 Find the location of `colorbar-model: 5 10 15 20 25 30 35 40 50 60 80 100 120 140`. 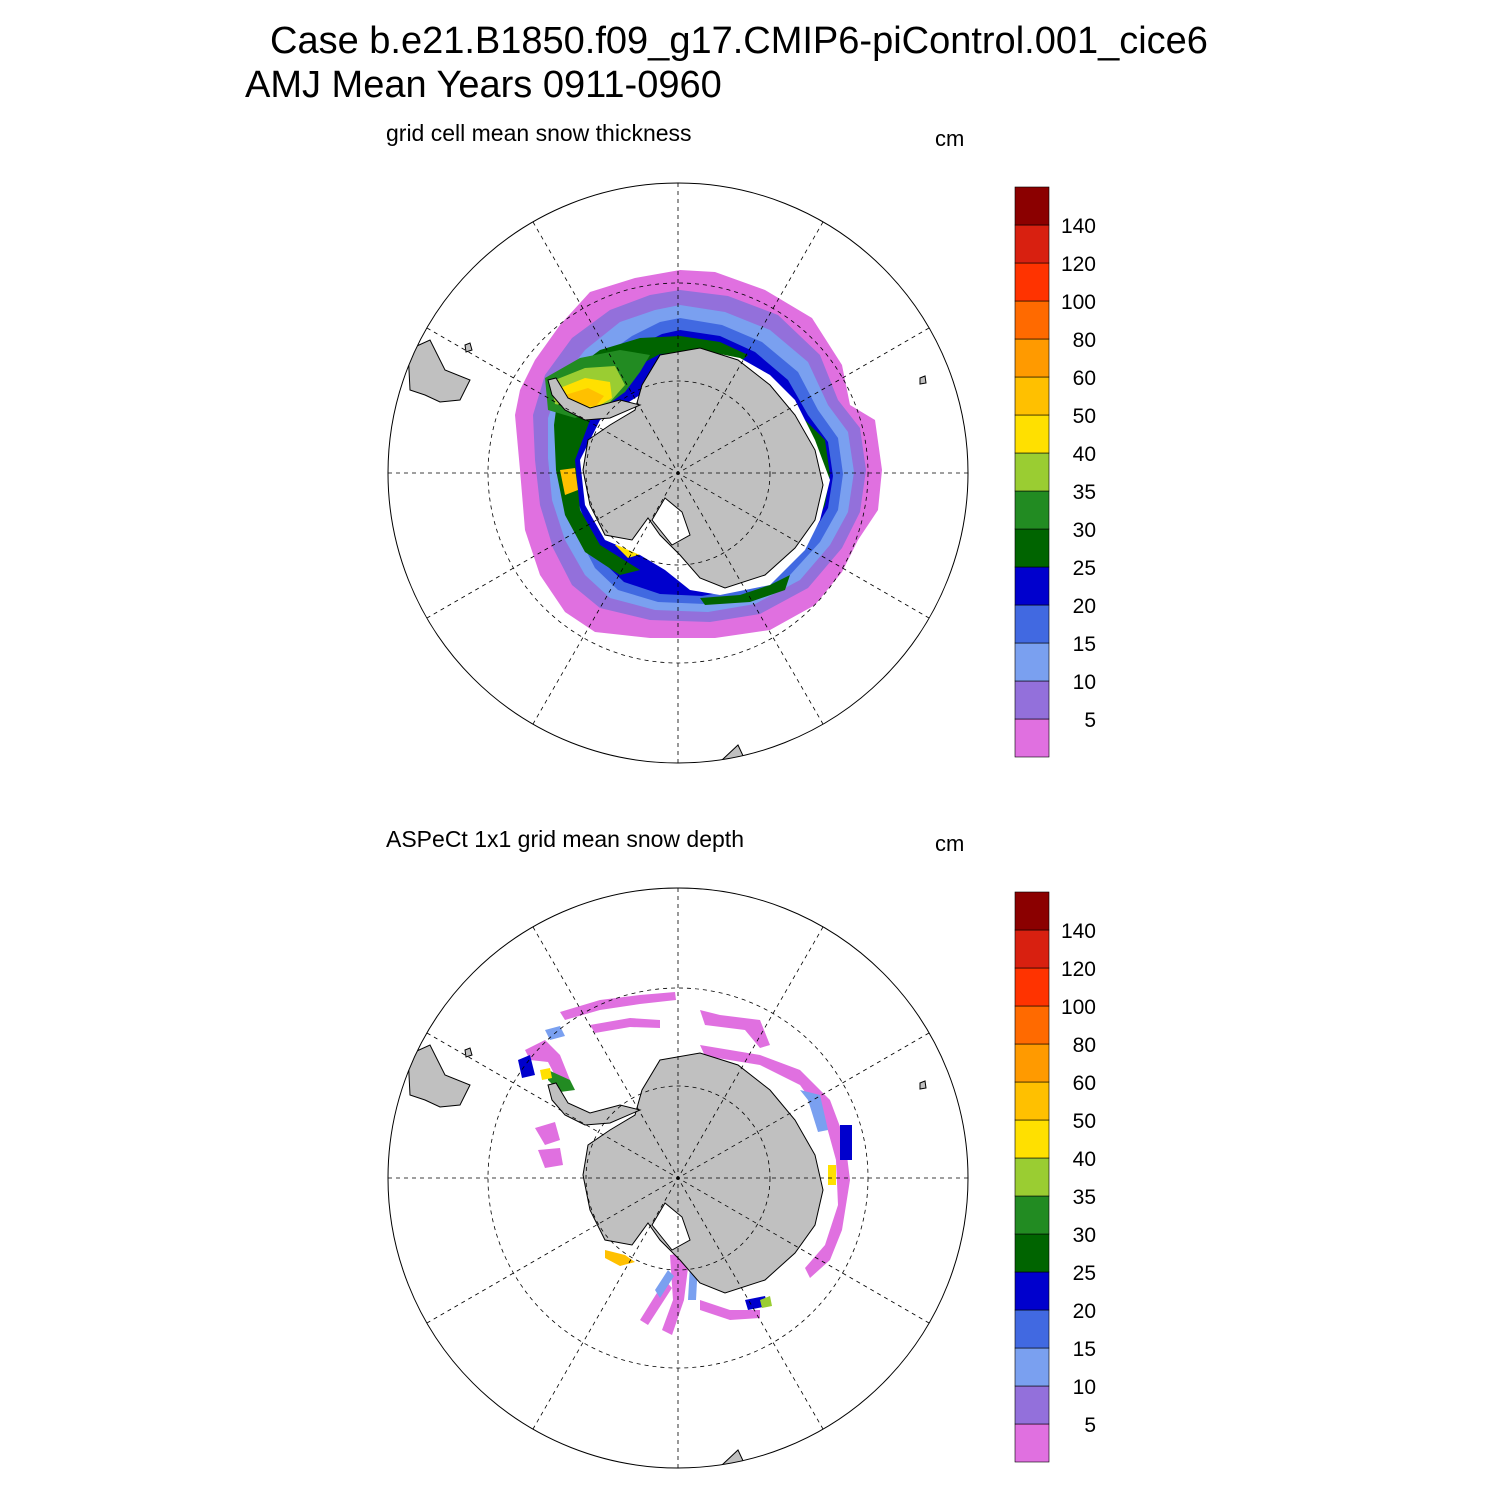

colorbar-model: 5 10 15 20 25 30 35 40 50 60 80 100 120 140 is located at coordinates (1055, 472).